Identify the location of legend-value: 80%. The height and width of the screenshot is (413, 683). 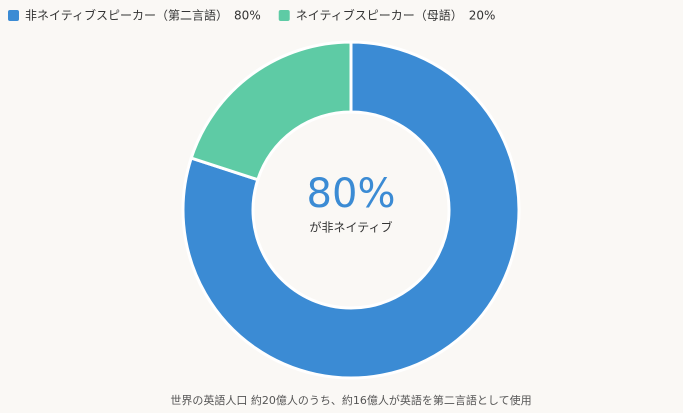
(247, 16).